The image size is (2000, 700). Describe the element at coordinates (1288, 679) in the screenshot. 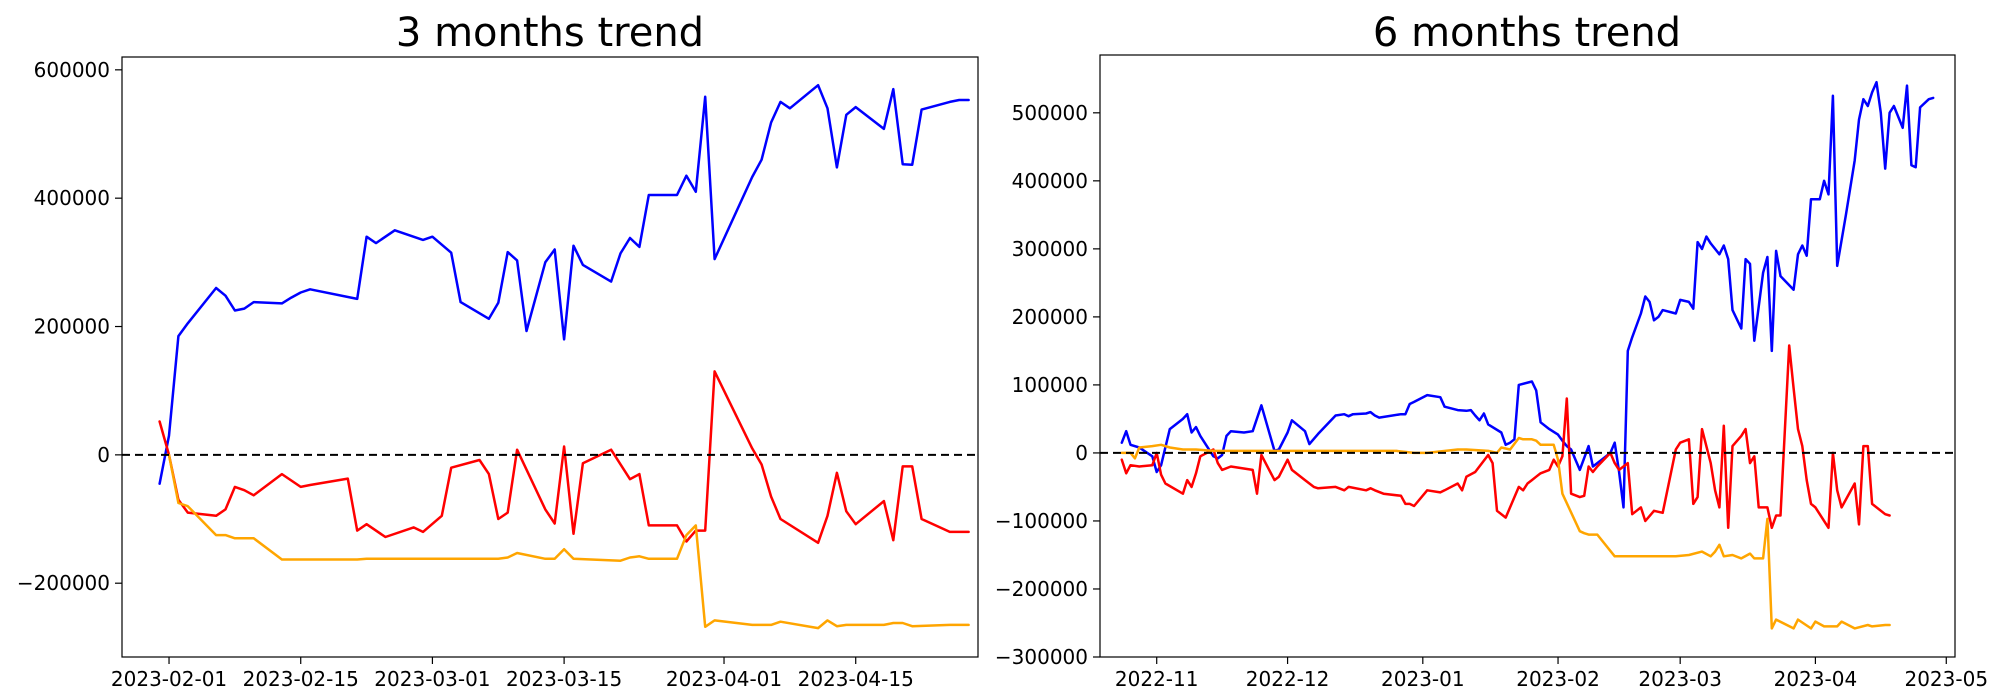

I see `x-tick-label: 2022-12` at that location.